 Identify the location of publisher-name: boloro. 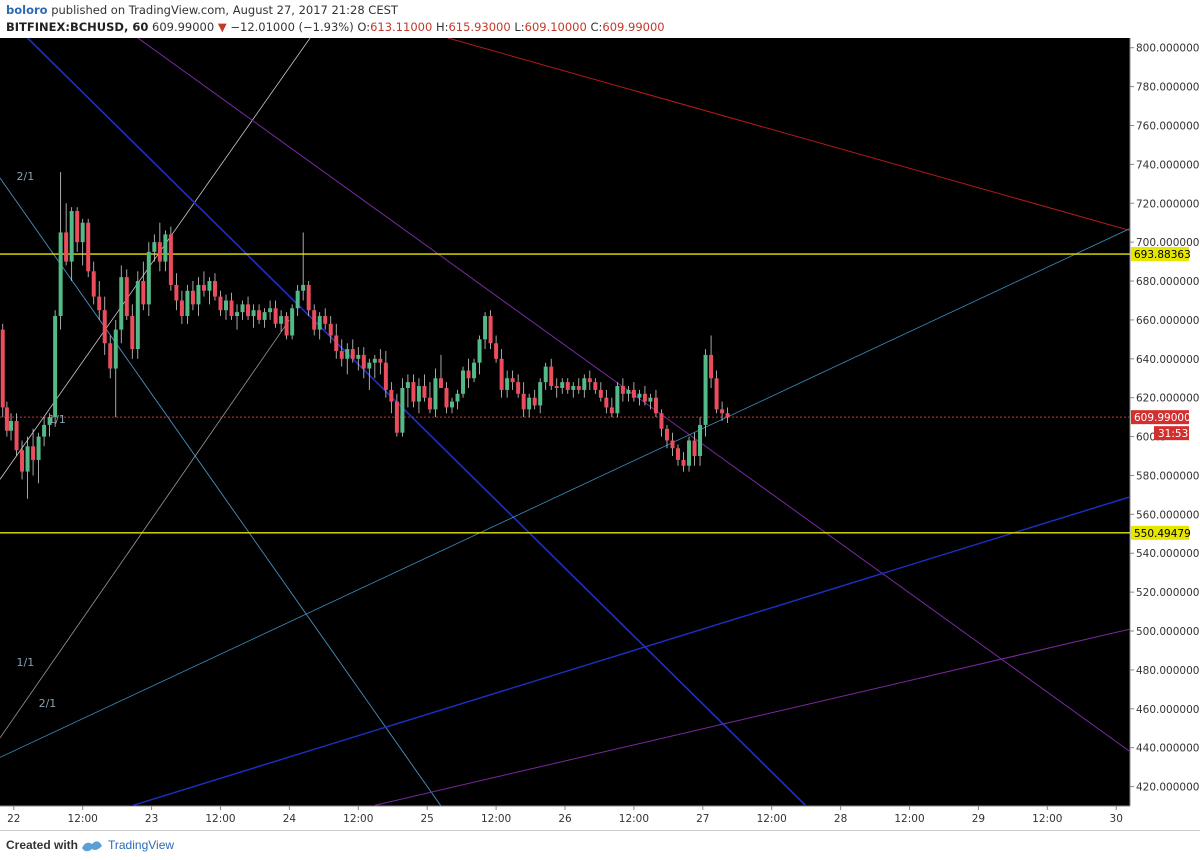
(27, 10).